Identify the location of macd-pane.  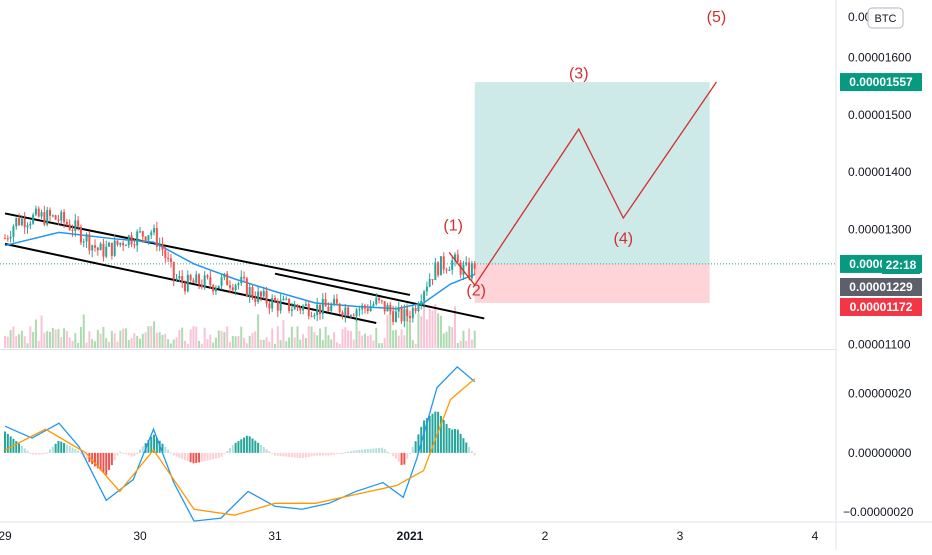
(240, 443).